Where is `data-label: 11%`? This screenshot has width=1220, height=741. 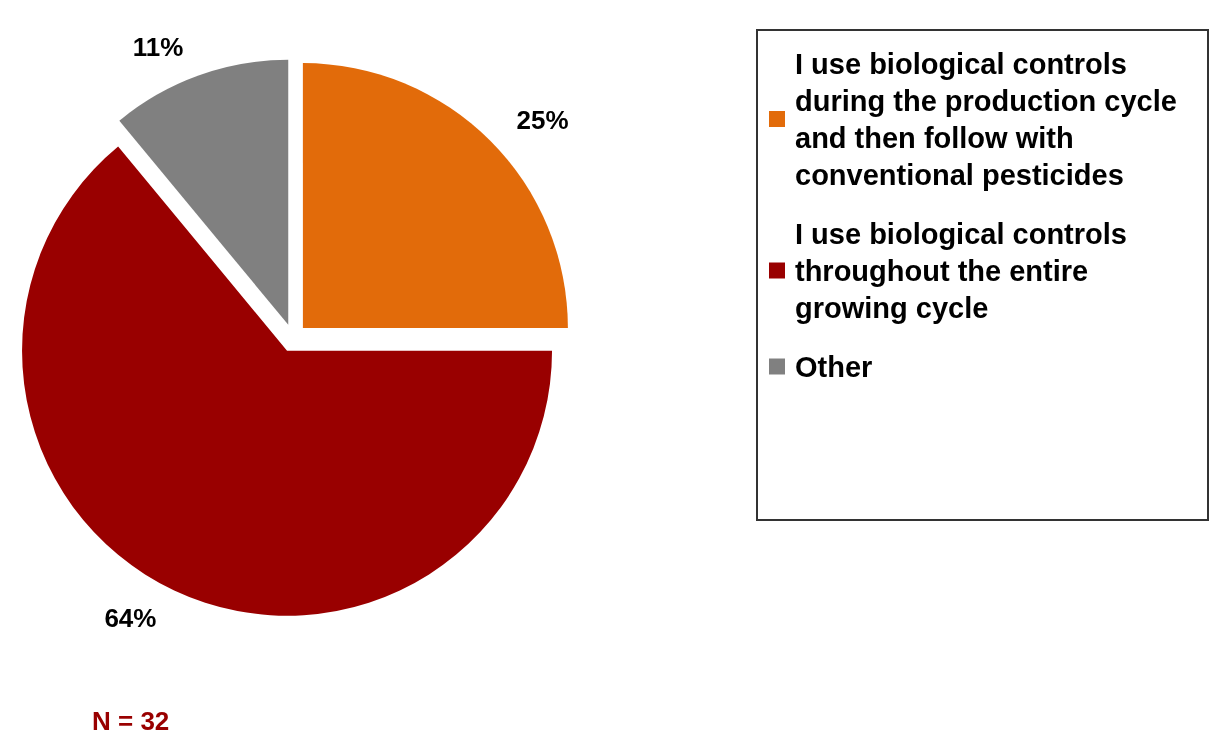 data-label: 11% is located at coordinates (158, 47).